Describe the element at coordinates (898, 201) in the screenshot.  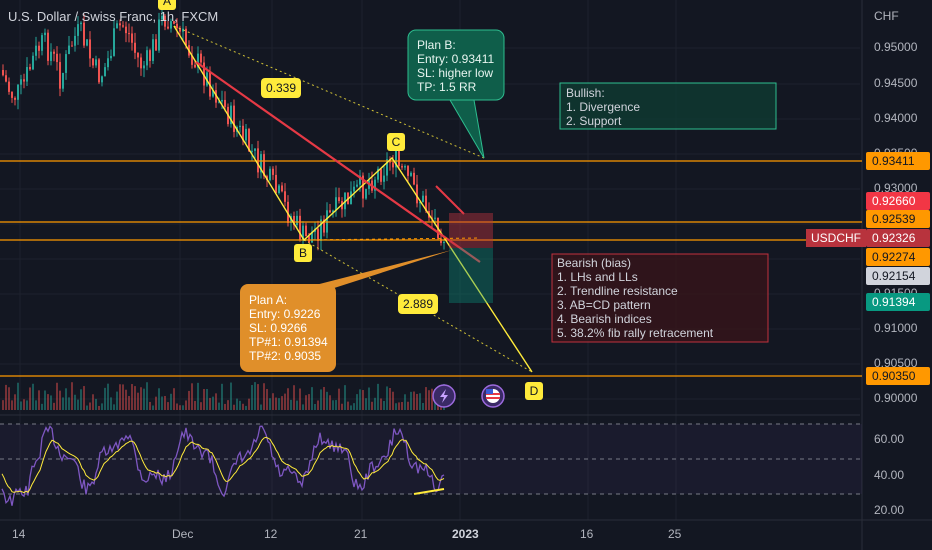
I see `price-label-sl: 0.92660` at that location.